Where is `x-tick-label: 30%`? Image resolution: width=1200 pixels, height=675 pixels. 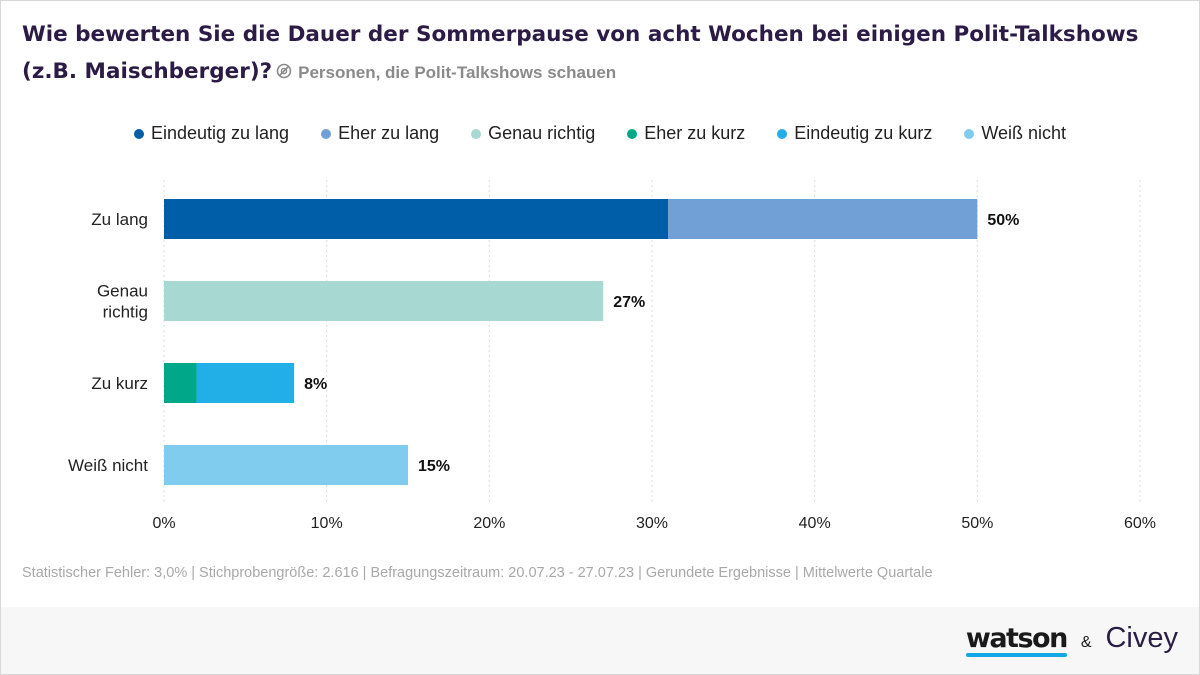
x-tick-label: 30% is located at coordinates (652, 523).